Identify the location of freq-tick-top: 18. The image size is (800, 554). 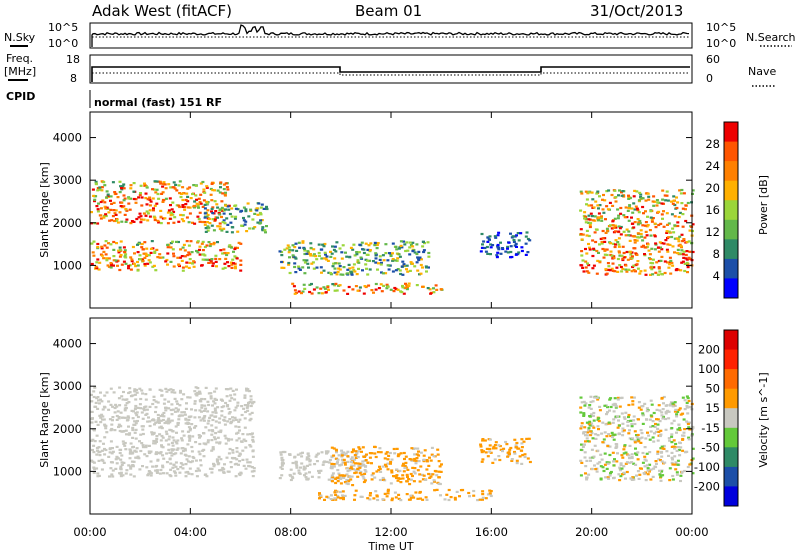
(73, 59).